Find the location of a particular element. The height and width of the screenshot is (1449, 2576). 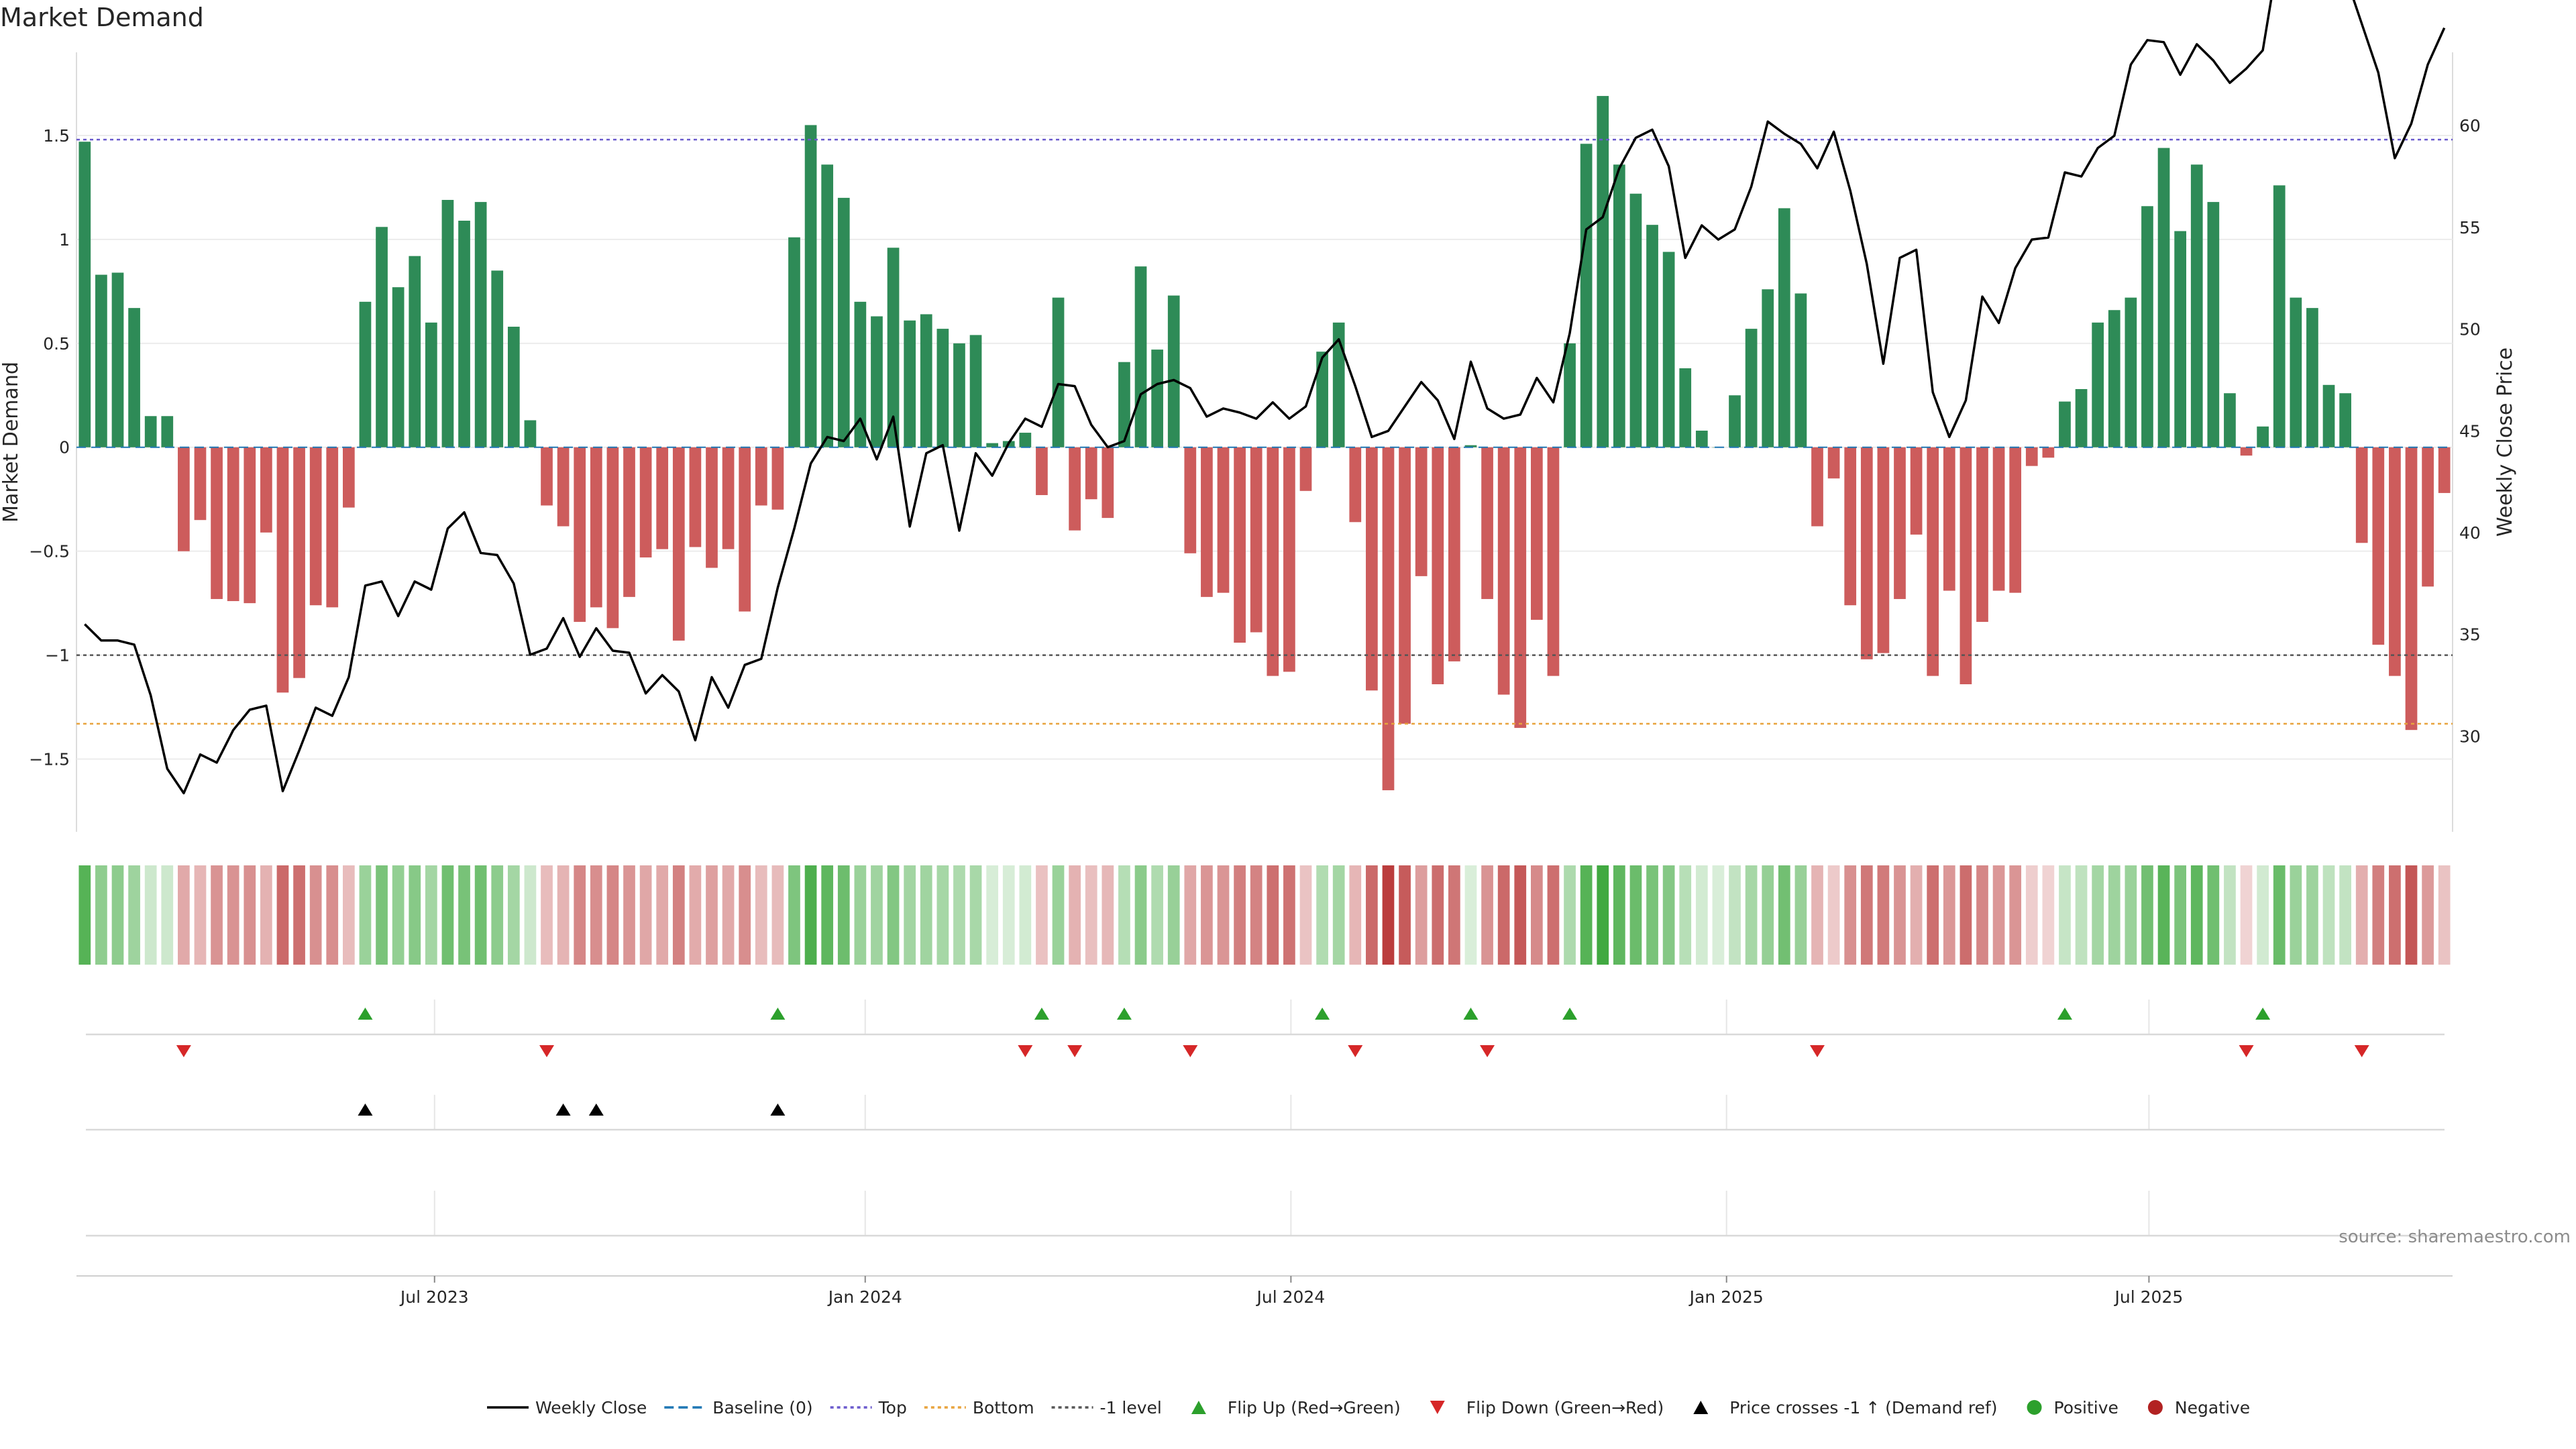

y2-tick-label: 30 is located at coordinates (2470, 736).